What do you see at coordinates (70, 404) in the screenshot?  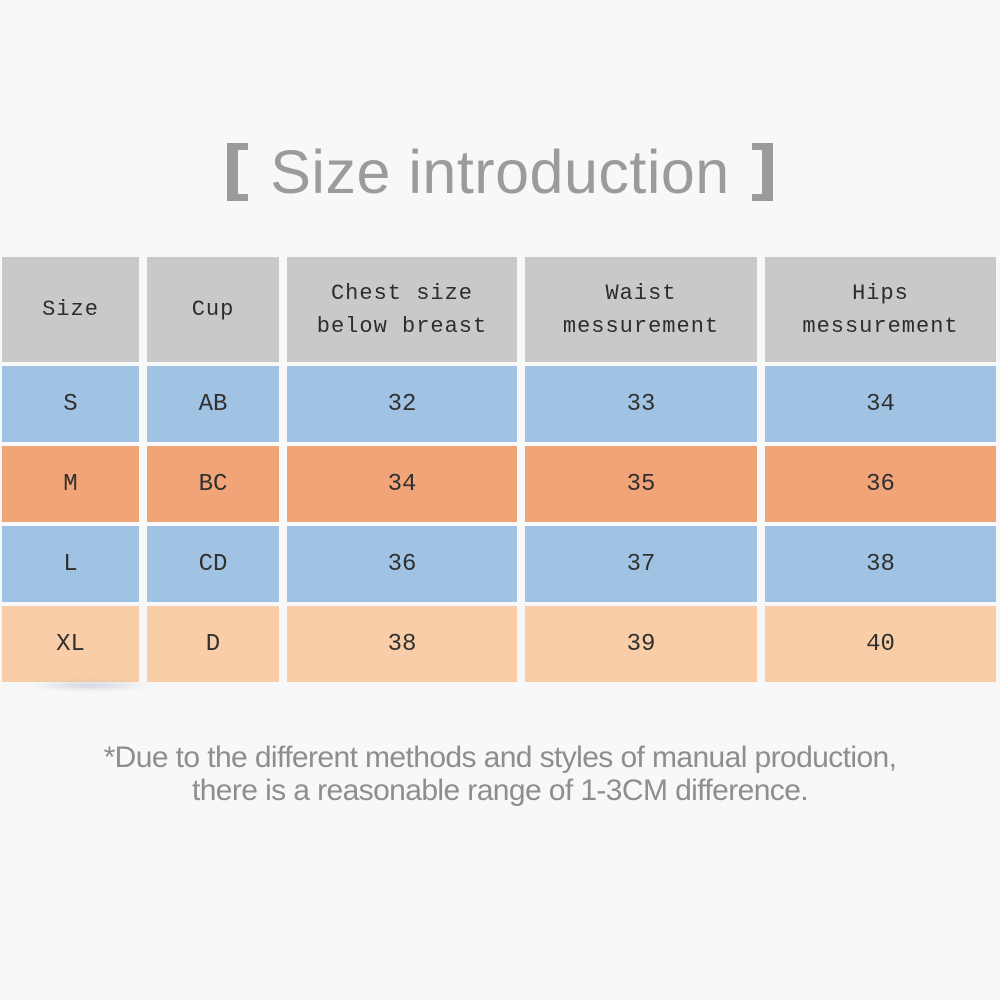 I see `table-cell-size-s: S` at bounding box center [70, 404].